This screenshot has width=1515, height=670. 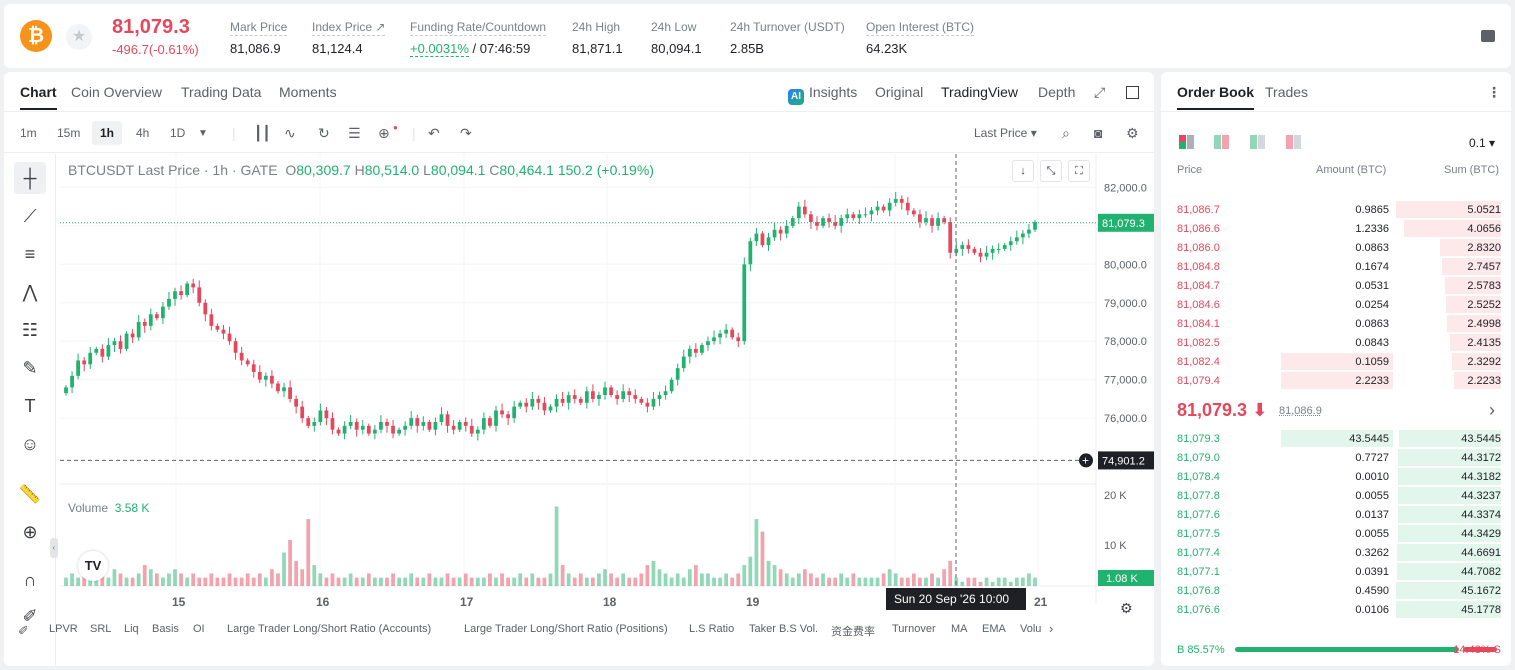 What do you see at coordinates (117, 92) in the screenshot?
I see `tab-coin-overview: Coin Overview` at bounding box center [117, 92].